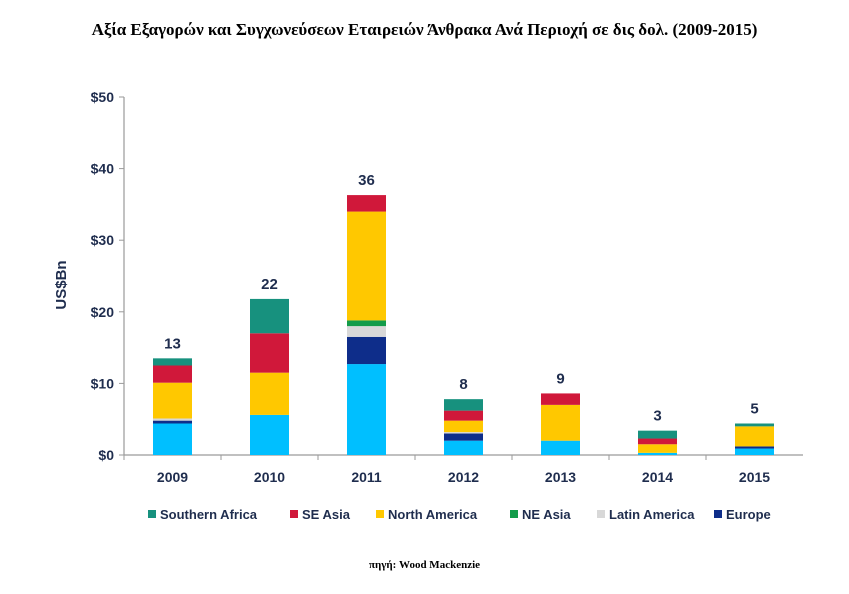  Describe the element at coordinates (754, 477) in the screenshot. I see `x-tick-label: 2015` at that location.